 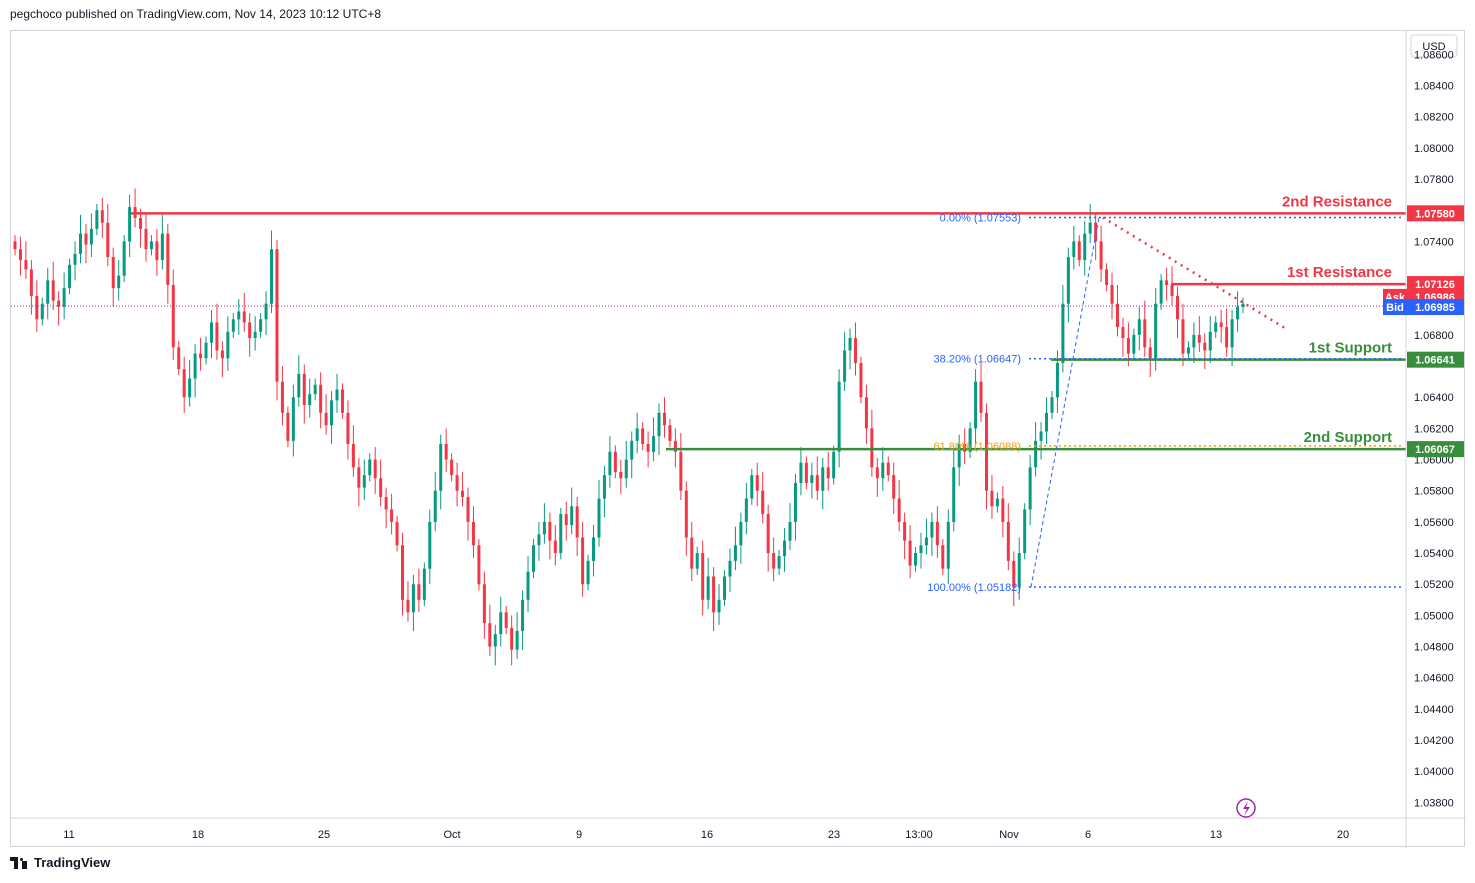 I want to click on price-tick-label: 1.04000, so click(x=1434, y=772).